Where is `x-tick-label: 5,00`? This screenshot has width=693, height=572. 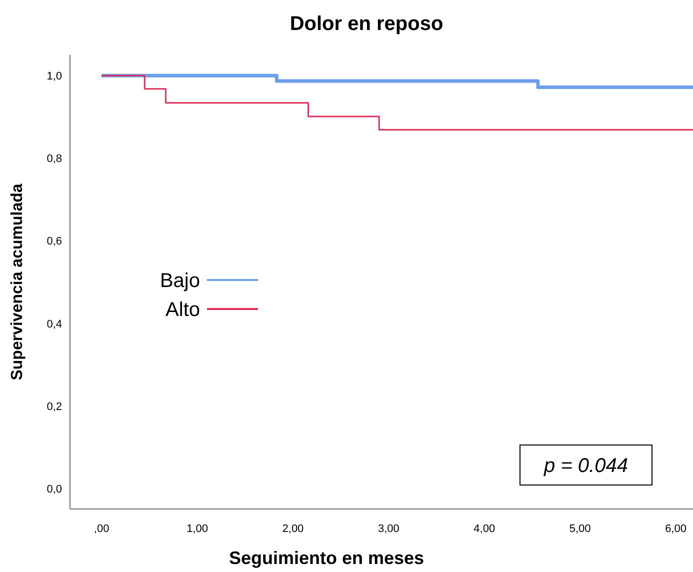 x-tick-label: 5,00 is located at coordinates (580, 529).